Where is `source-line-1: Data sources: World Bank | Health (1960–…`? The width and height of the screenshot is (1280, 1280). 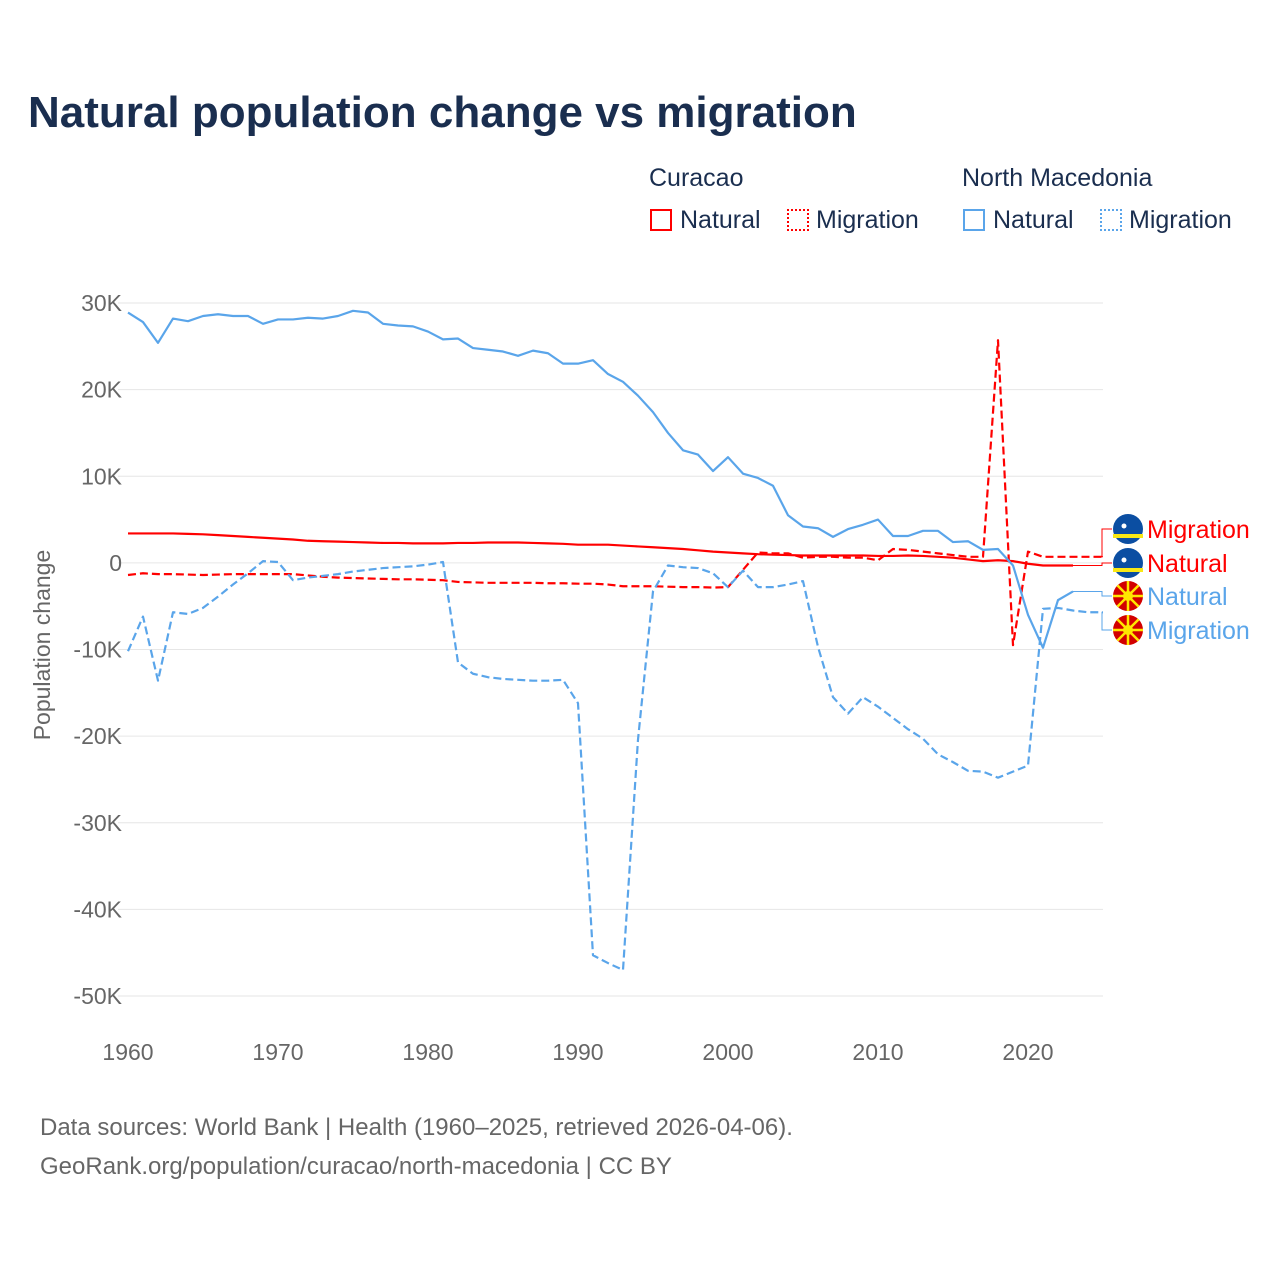 source-line-1: Data sources: World Bank | Health (1960–… is located at coordinates (416, 1127).